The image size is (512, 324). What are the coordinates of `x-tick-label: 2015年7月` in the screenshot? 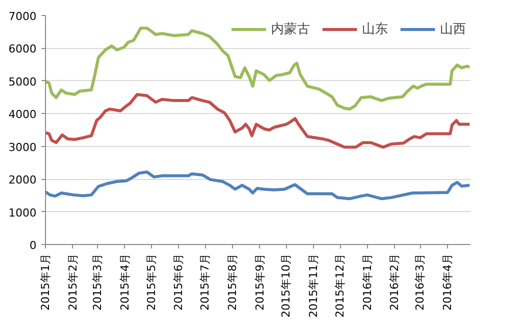 It's located at (205, 281).